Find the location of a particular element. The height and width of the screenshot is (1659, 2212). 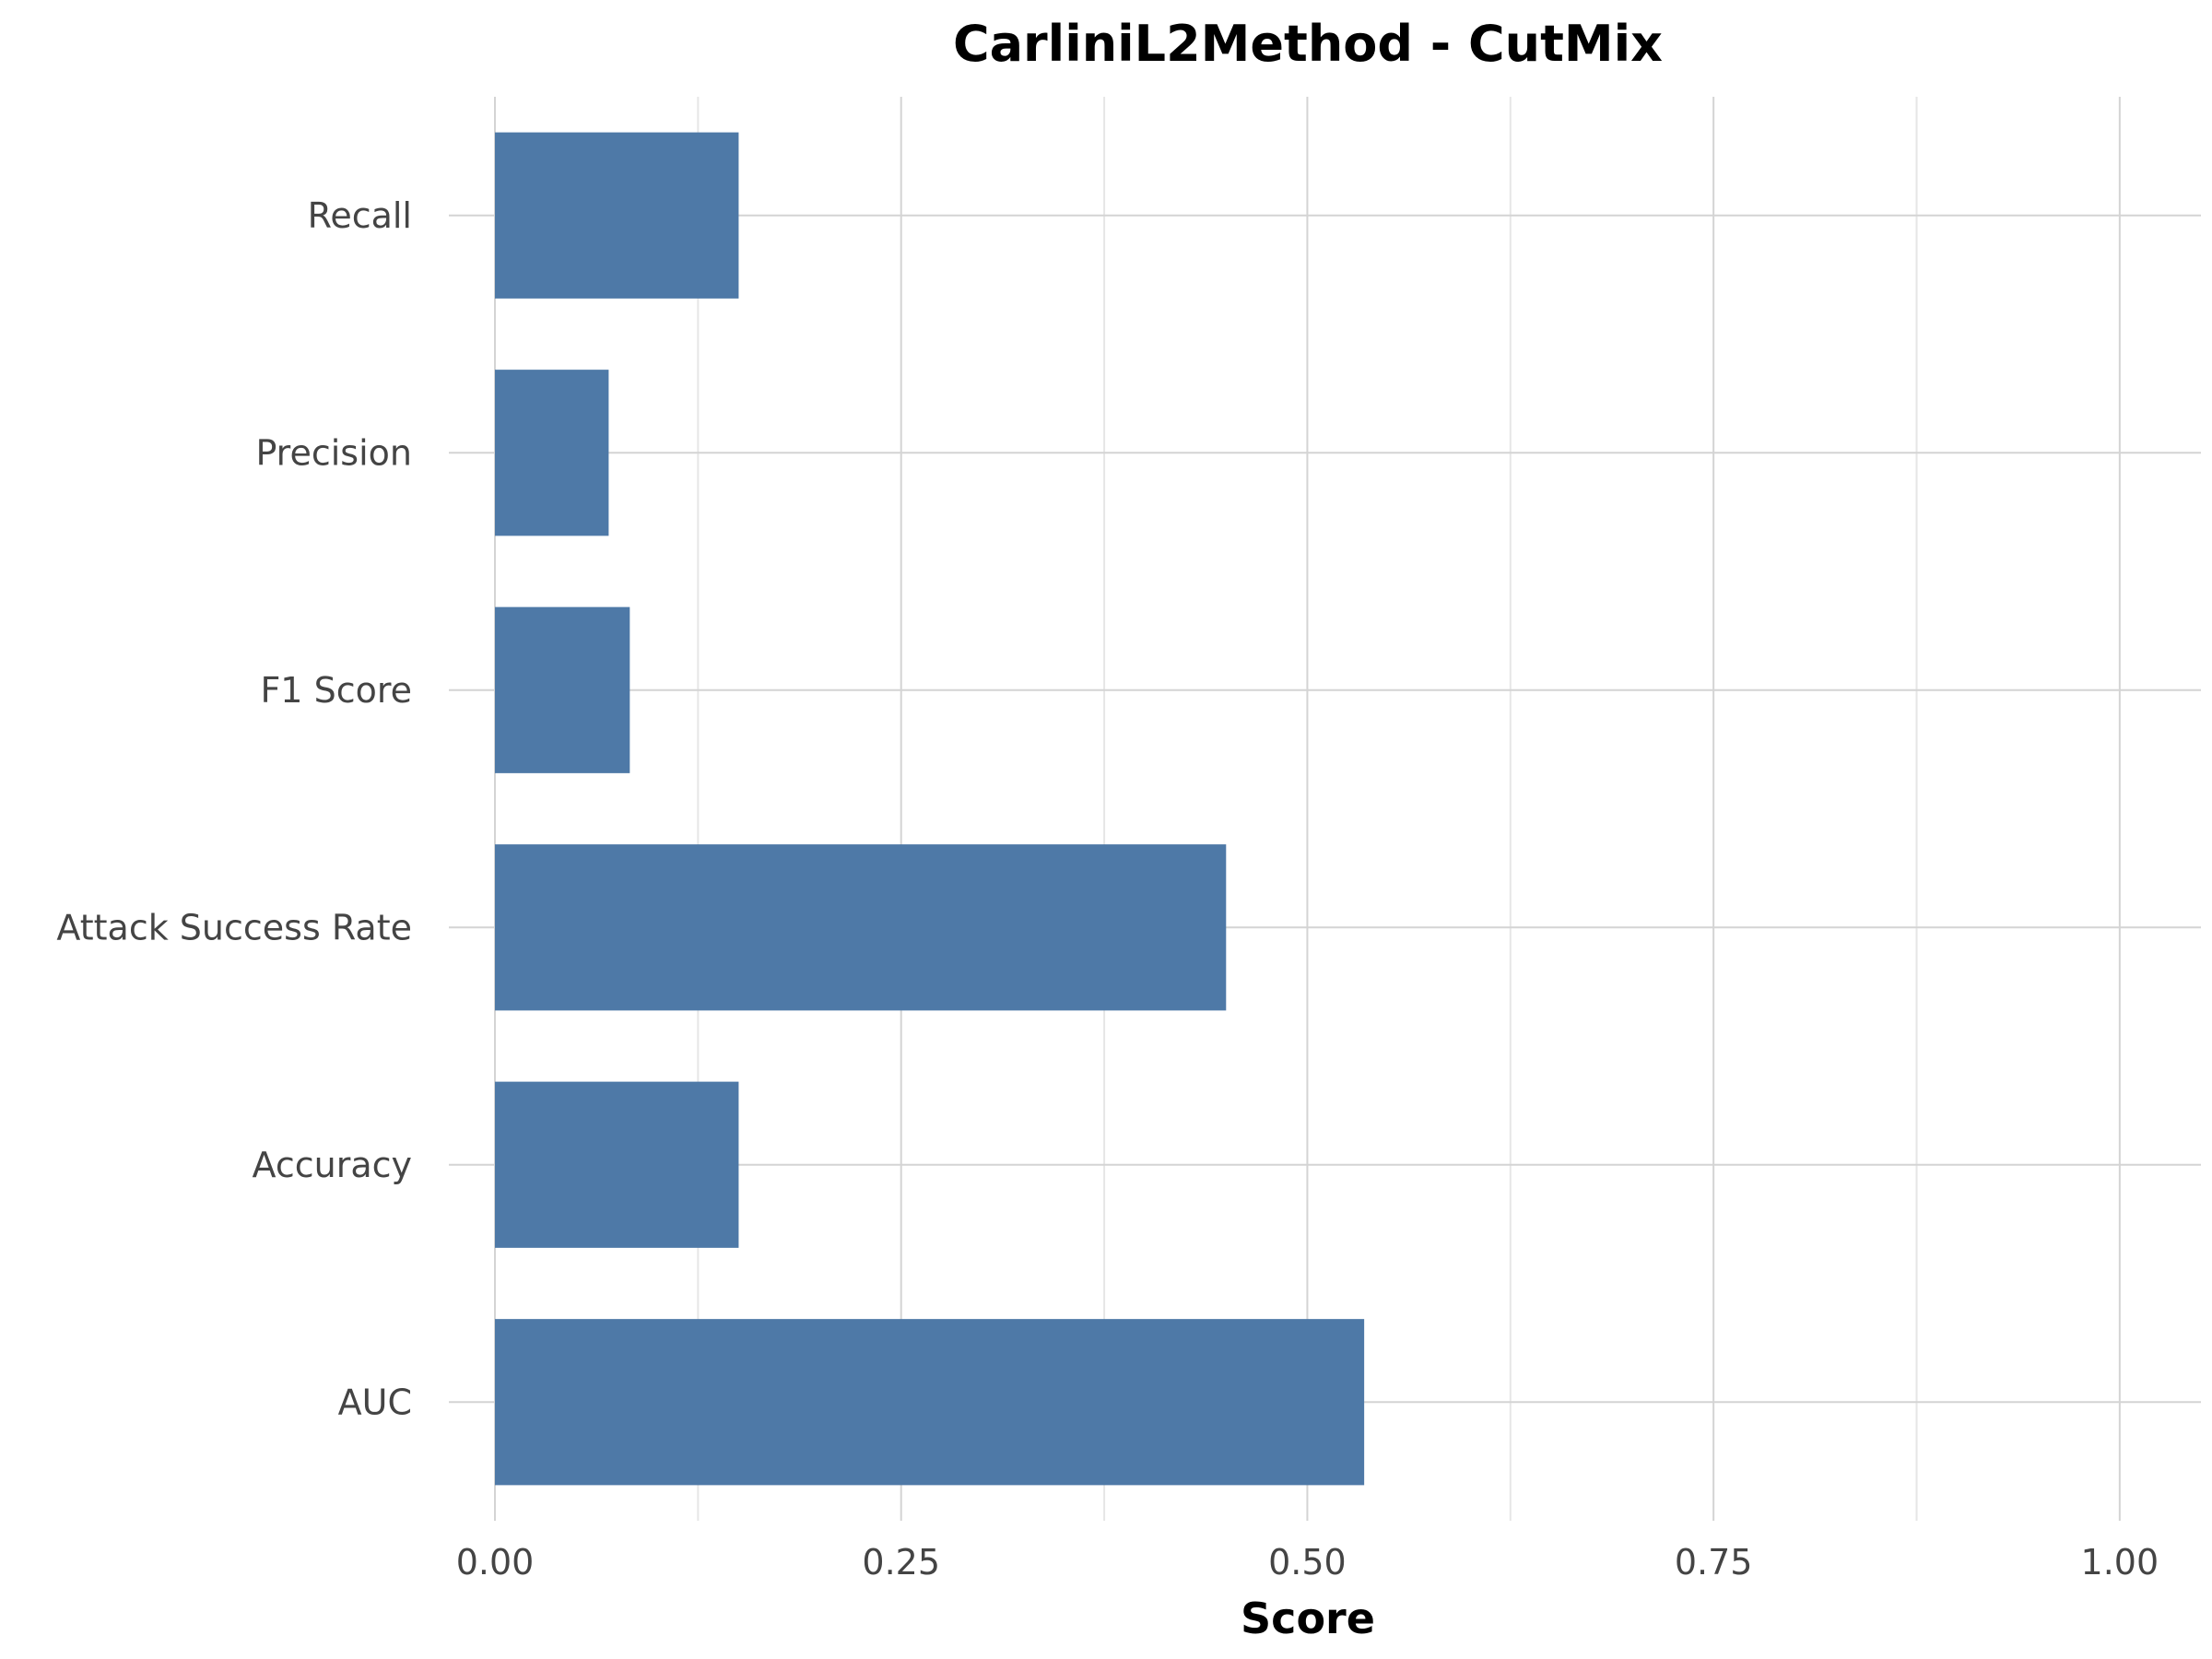

chart-title: CarliniL2Method - CutMix is located at coordinates (1308, 44).